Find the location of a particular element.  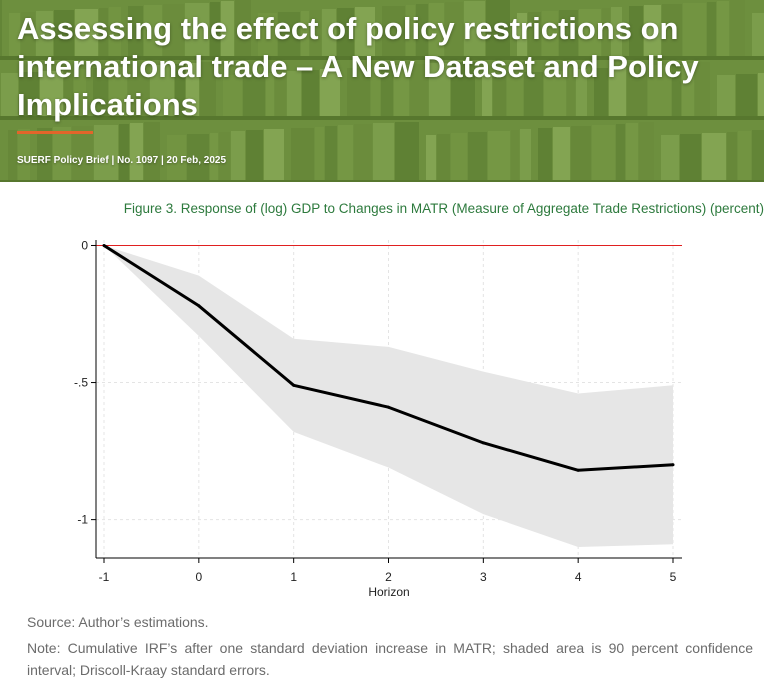

accent-rule is located at coordinates (55, 132).